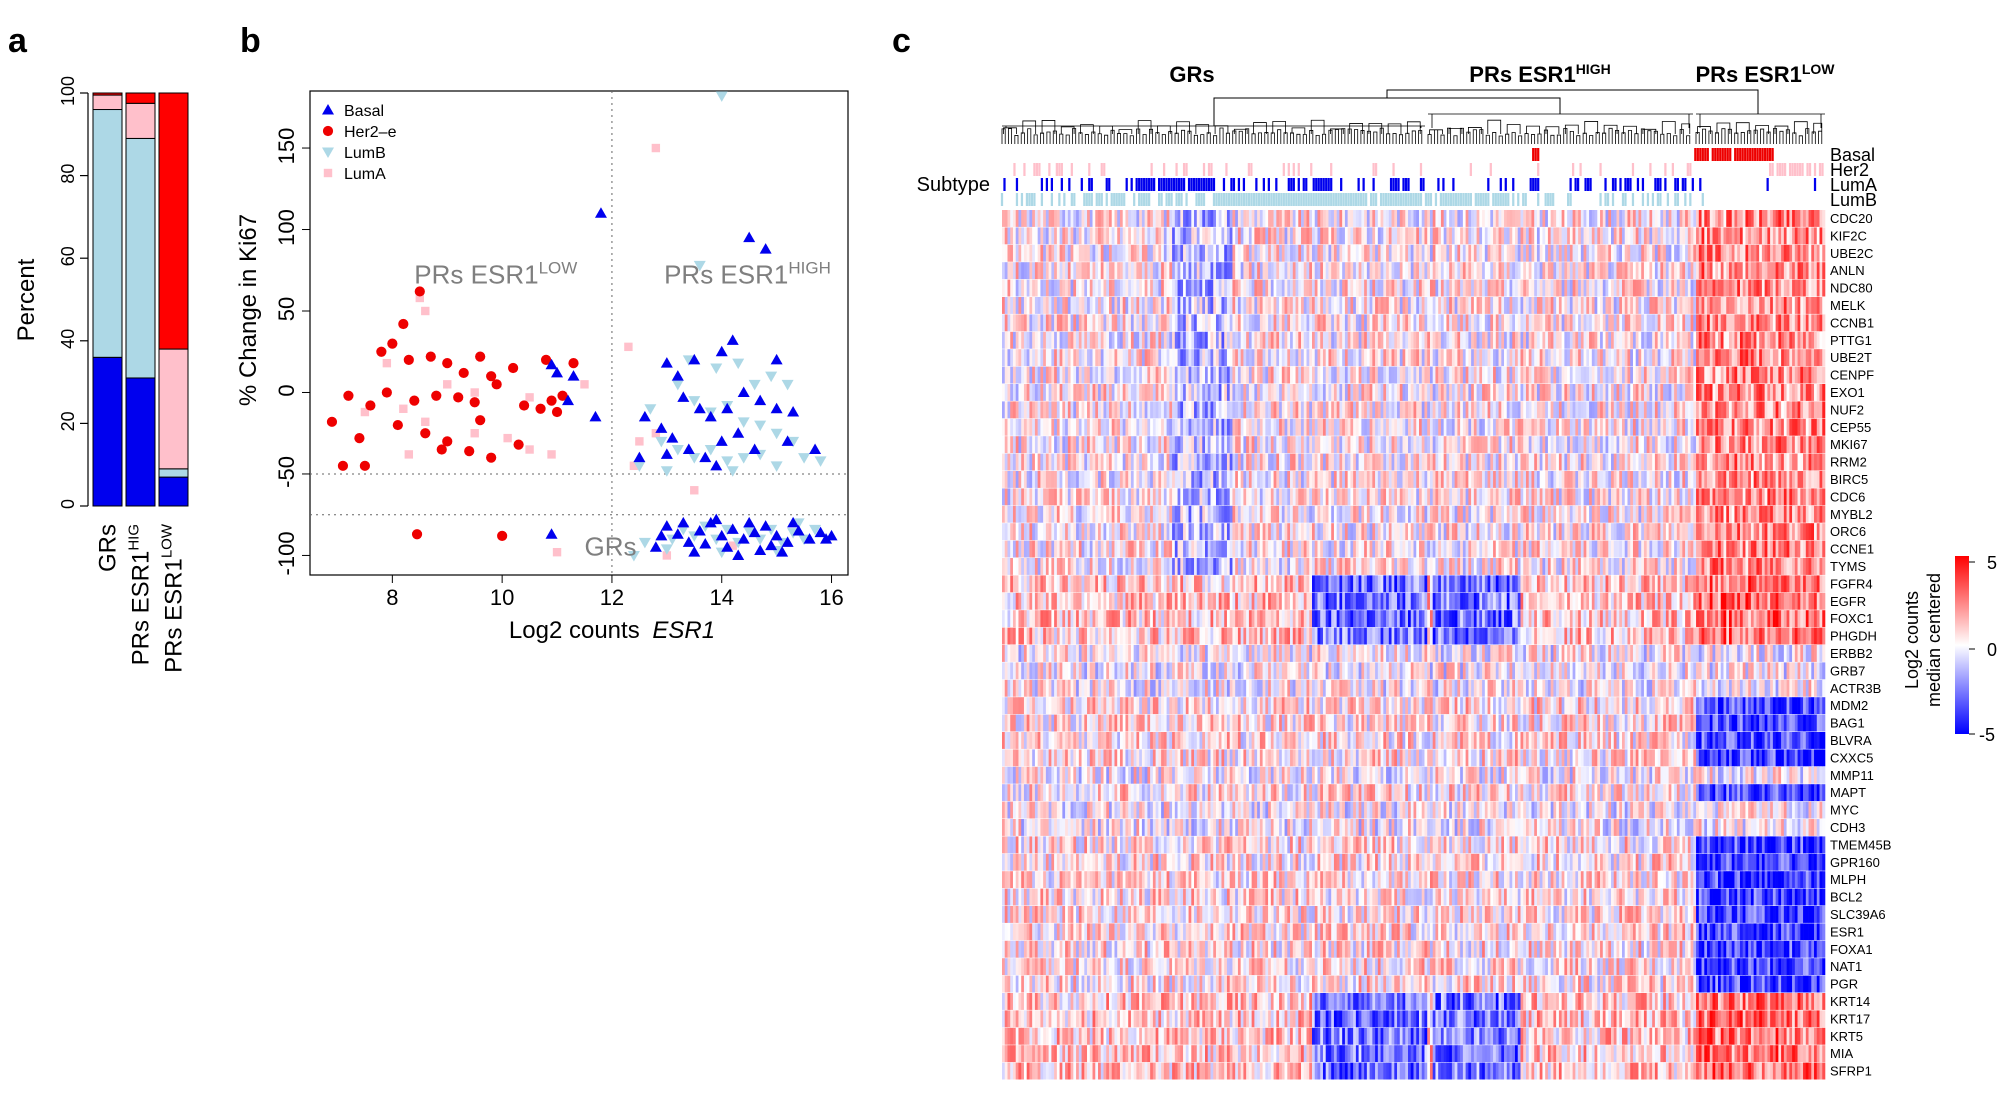 The image size is (2000, 1094). I want to click on group-title-superscript: LOW, so click(1818, 69).